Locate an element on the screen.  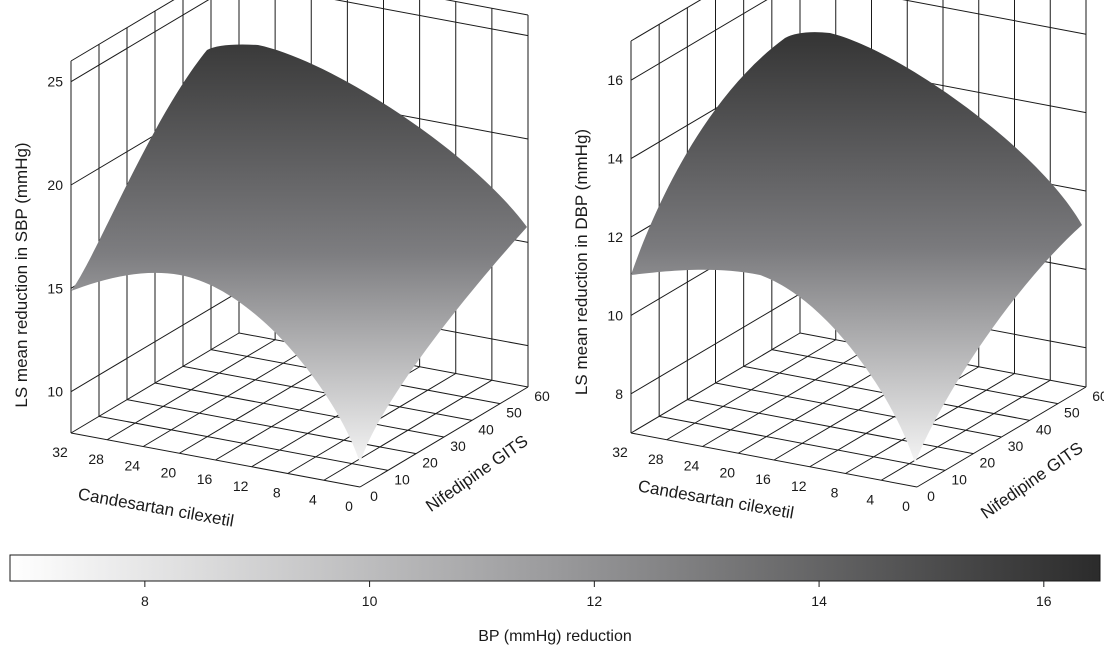
dbp-y-tick-label: 30 is located at coordinates (1016, 446).